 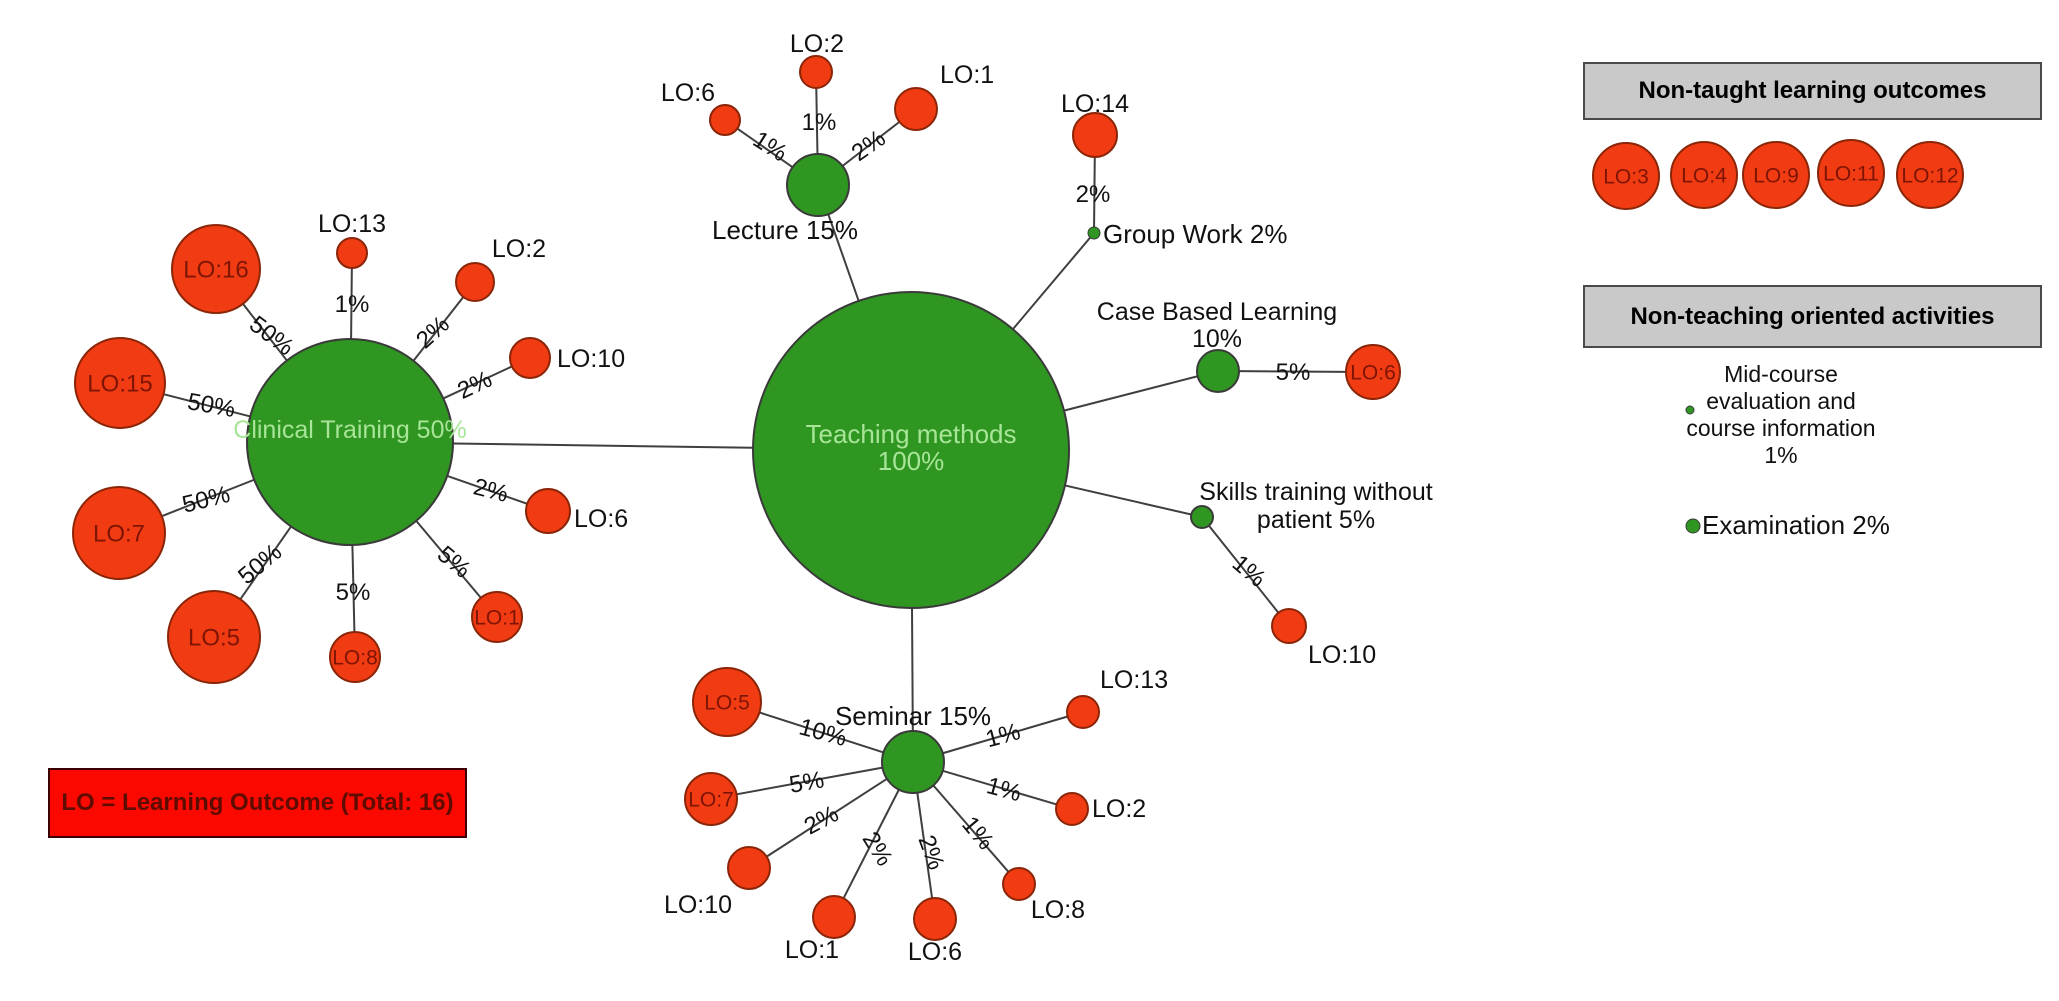 I want to click on edge-clinical-cl_lo15, so click(x=207, y=405).